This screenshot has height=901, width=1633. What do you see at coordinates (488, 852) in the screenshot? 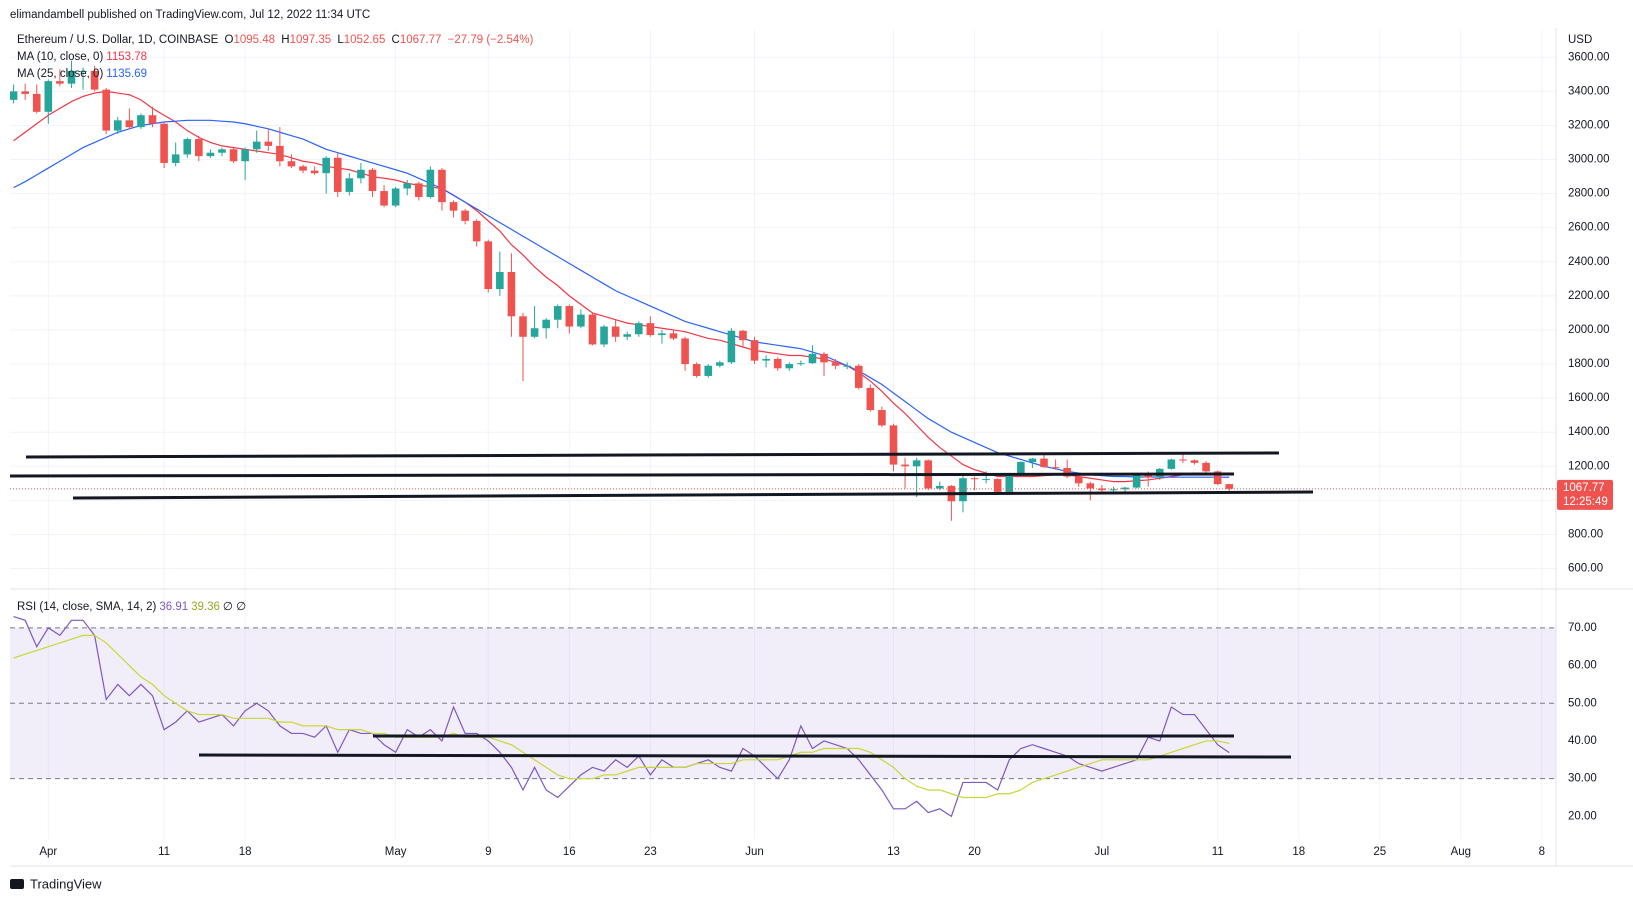
I see `x-tick-label: 9` at bounding box center [488, 852].